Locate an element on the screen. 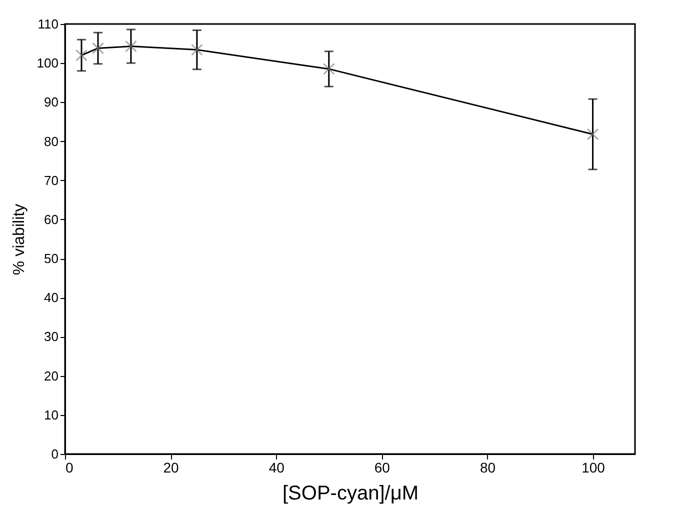 The image size is (676, 527). y-tick-label: 50 is located at coordinates (51, 258).